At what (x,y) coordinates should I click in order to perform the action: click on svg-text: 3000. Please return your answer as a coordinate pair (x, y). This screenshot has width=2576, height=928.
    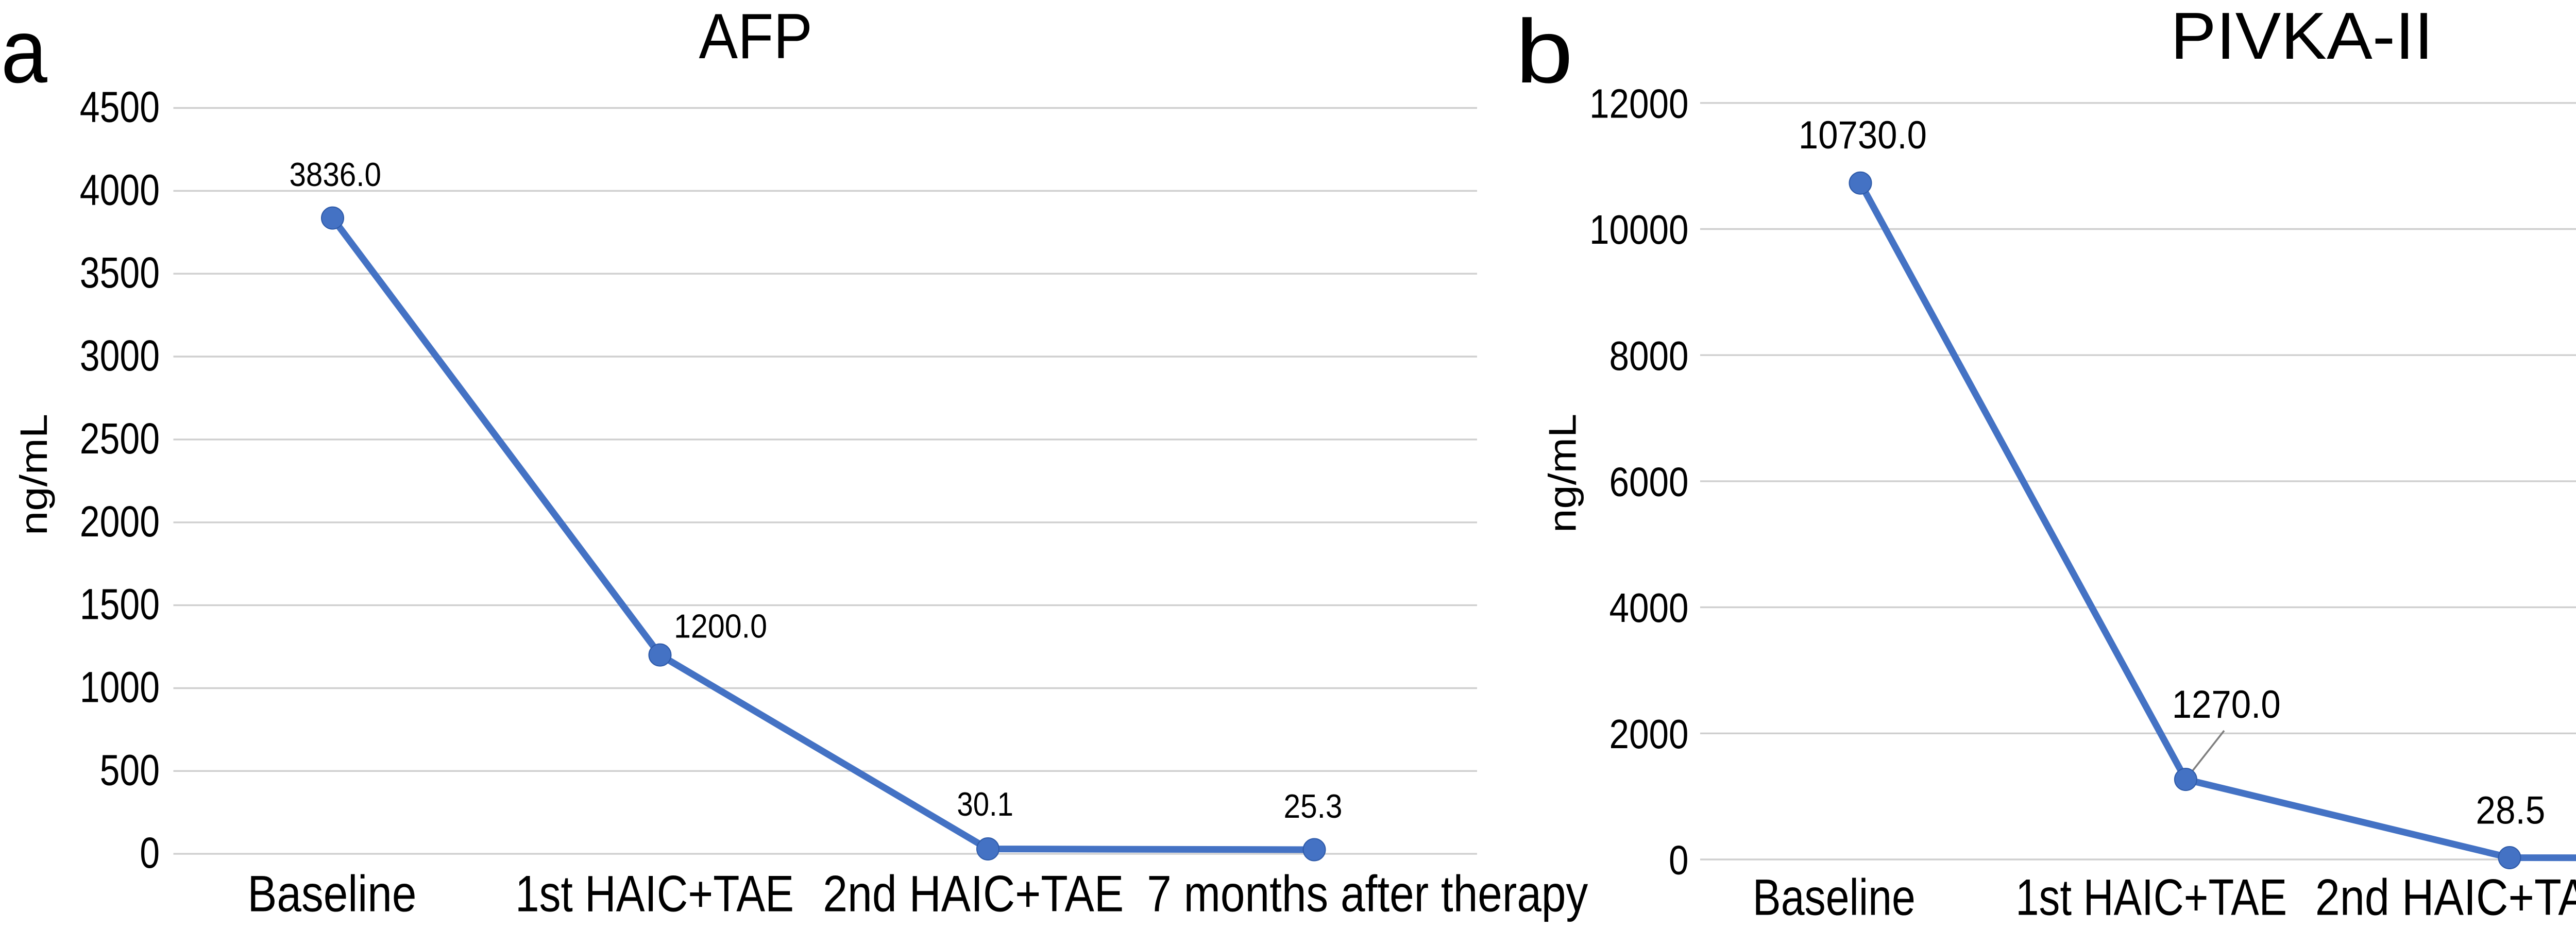
    Looking at the image, I should click on (120, 355).